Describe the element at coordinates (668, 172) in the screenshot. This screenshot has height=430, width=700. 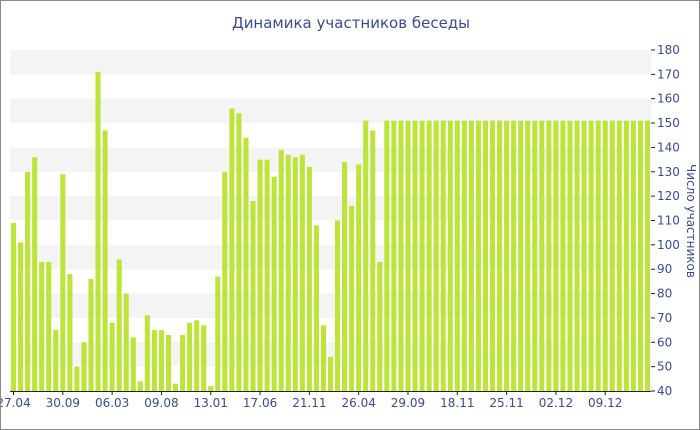
I see `y-tick-label: 130` at that location.